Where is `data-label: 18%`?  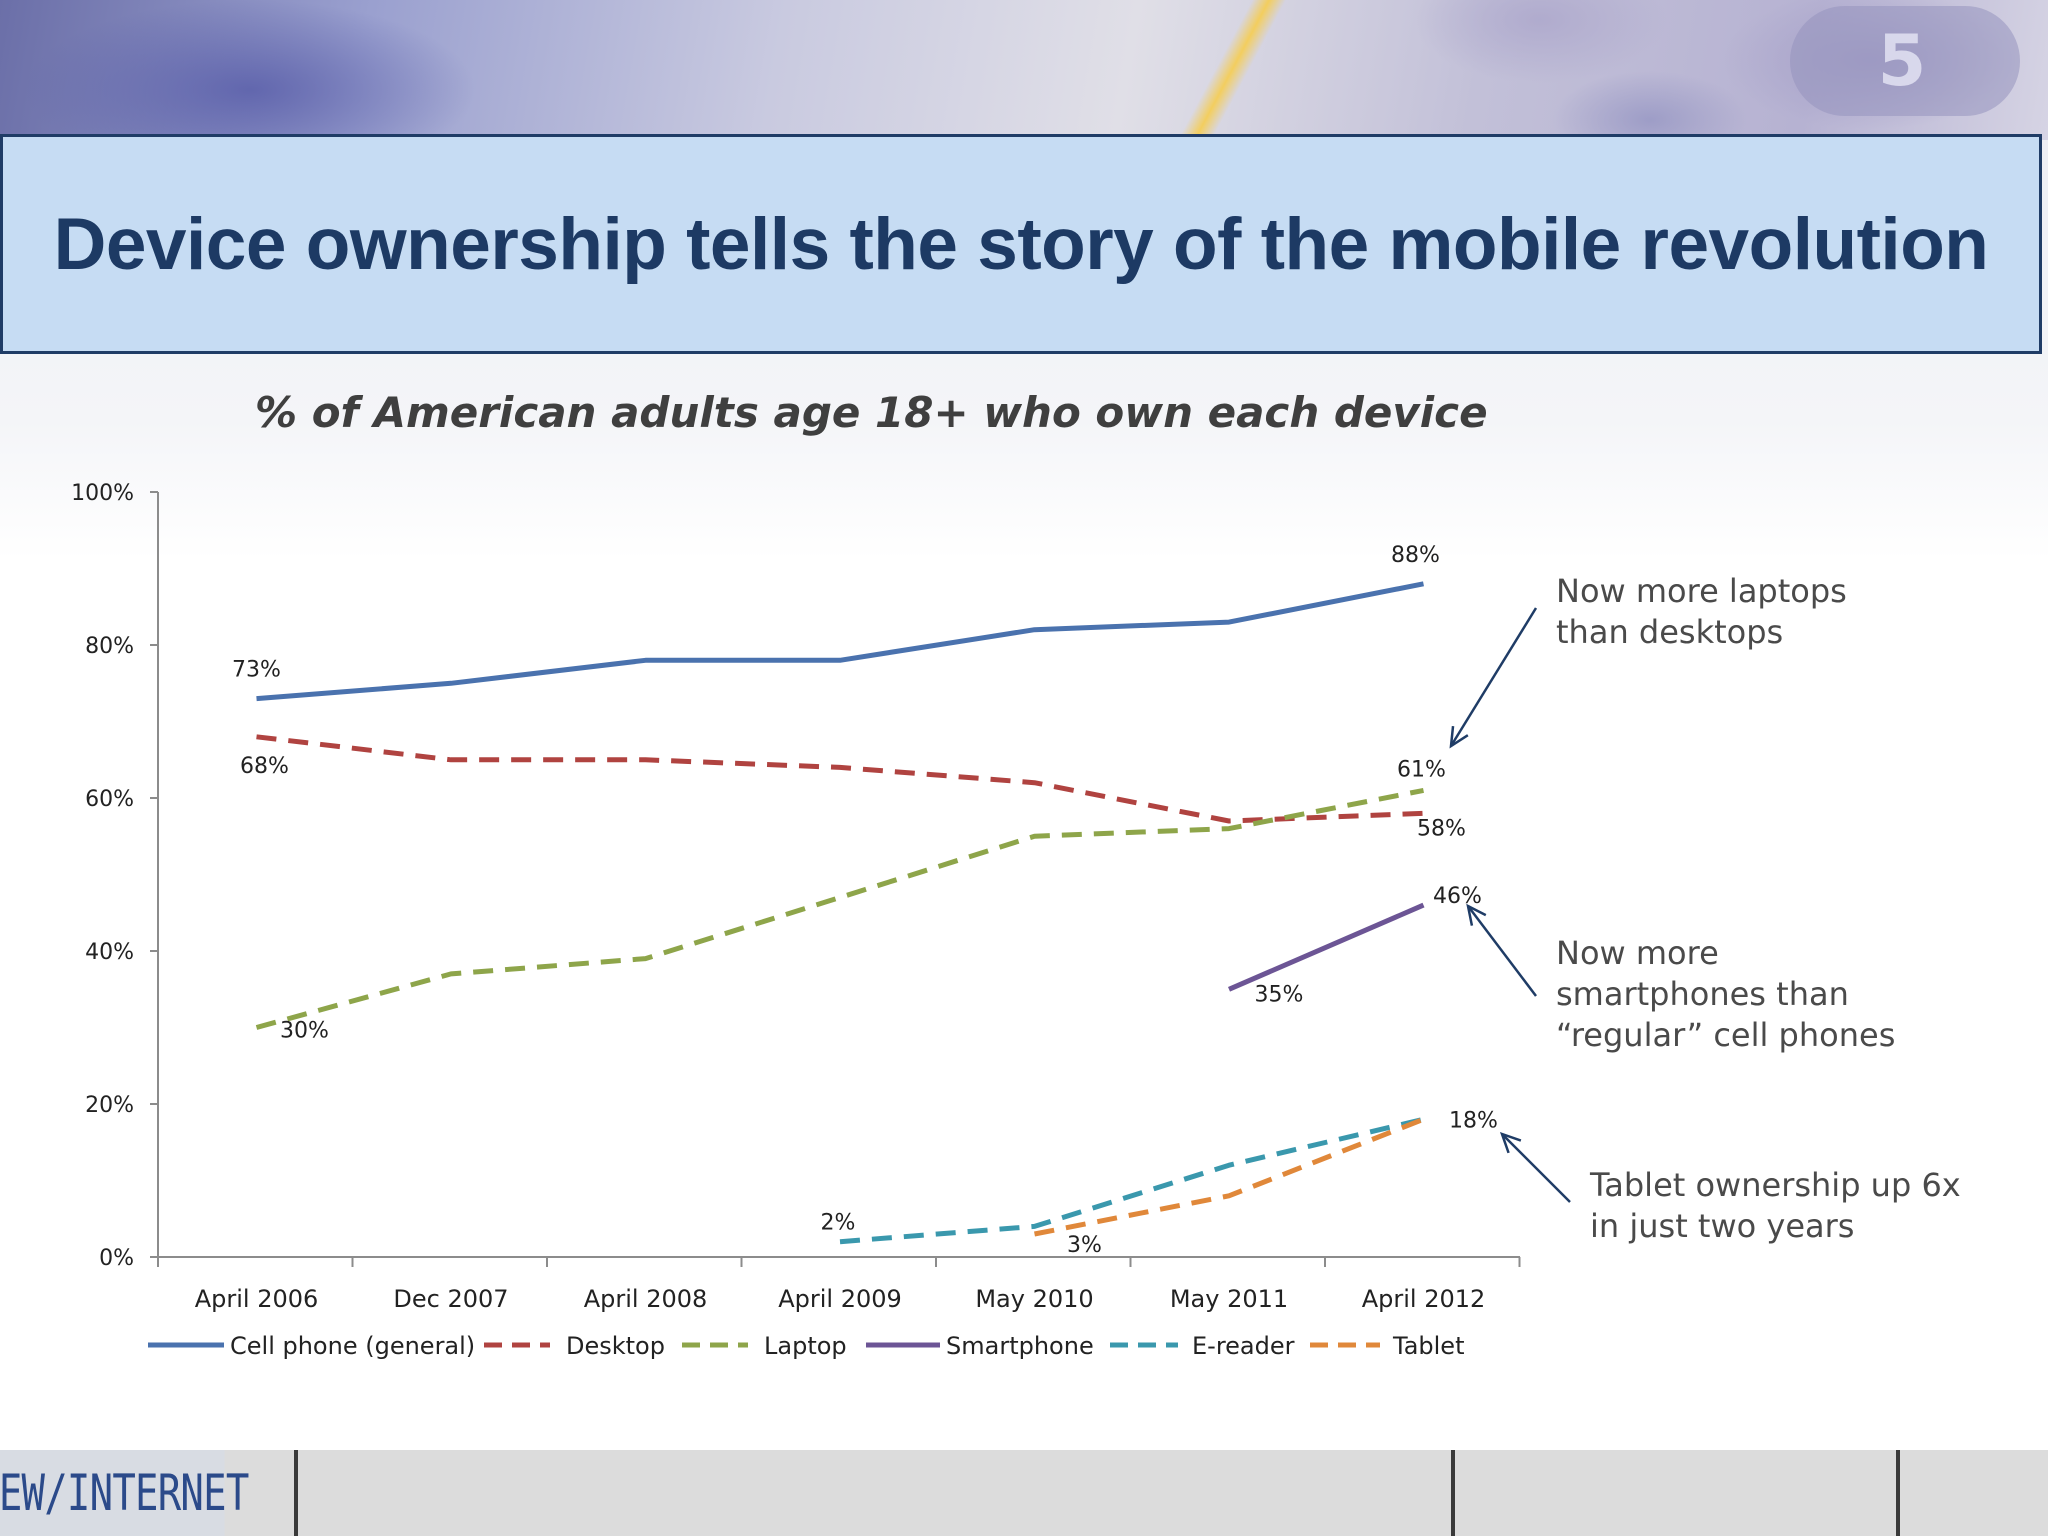 data-label: 18% is located at coordinates (1473, 1120).